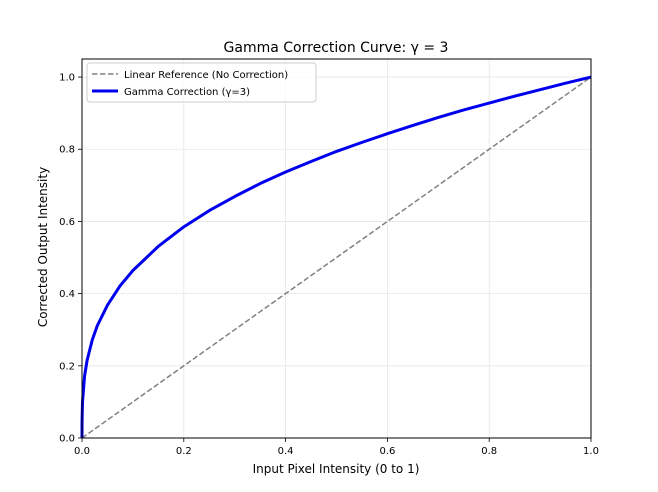 The height and width of the screenshot is (492, 658). I want to click on chart-title: Gamma Correction Curve: γ = 3, so click(336, 48).